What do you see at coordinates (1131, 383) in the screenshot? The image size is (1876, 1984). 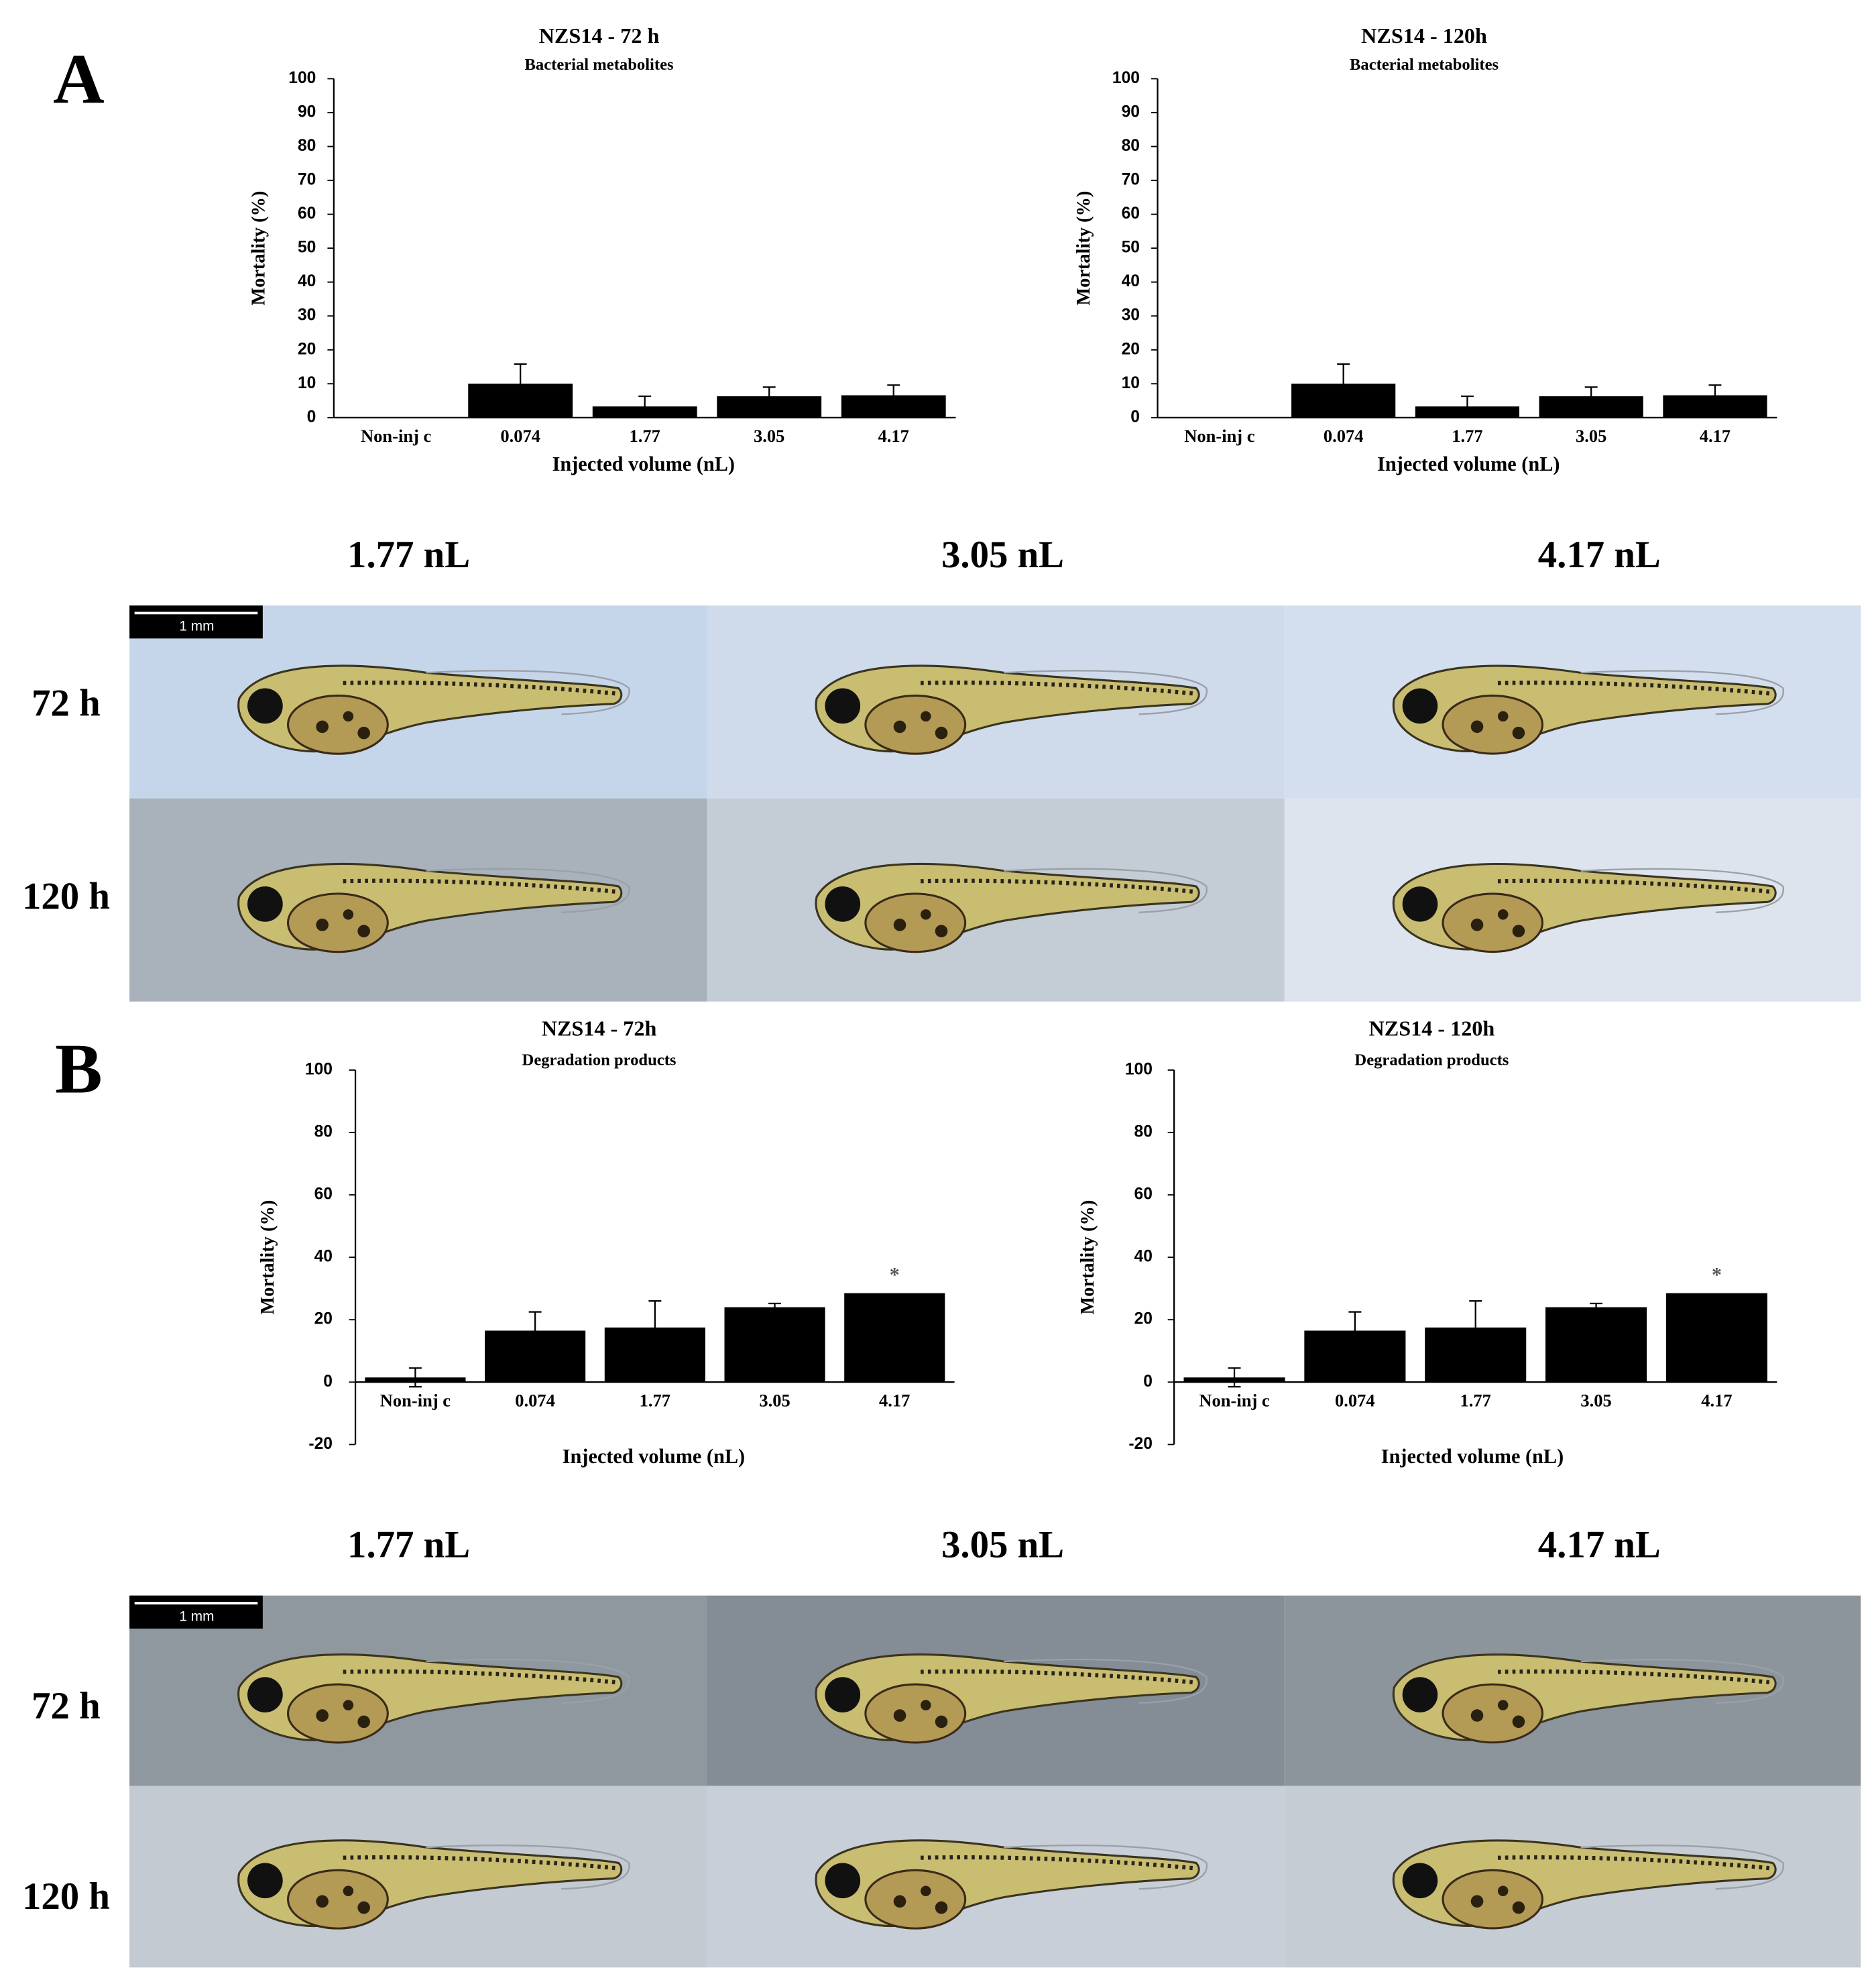 I see `y-tick-label: 10` at bounding box center [1131, 383].